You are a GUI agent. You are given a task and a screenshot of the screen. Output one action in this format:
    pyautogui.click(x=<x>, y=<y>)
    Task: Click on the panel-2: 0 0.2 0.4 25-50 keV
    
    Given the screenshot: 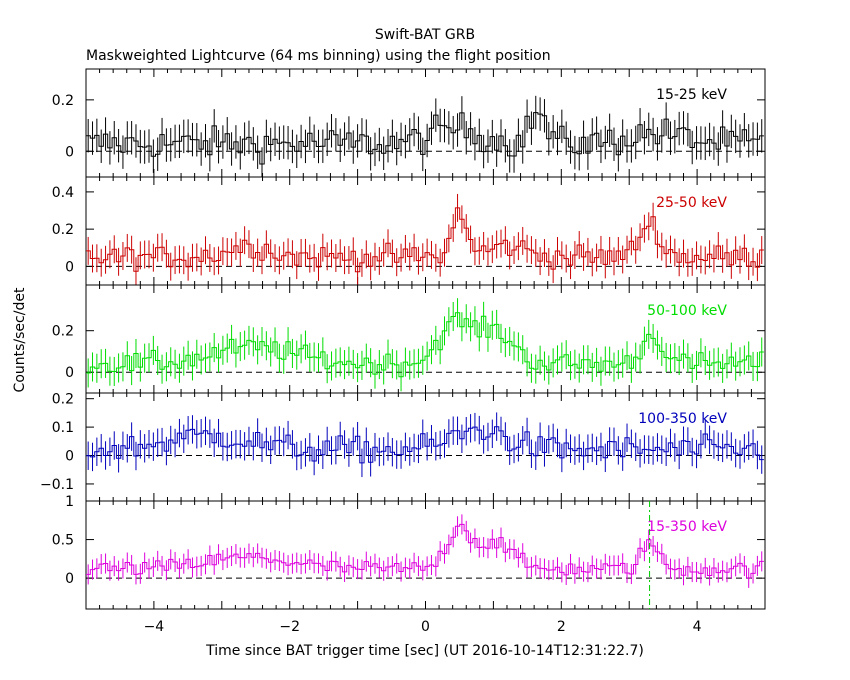 What is the action you would take?
    pyautogui.click(x=409, y=231)
    